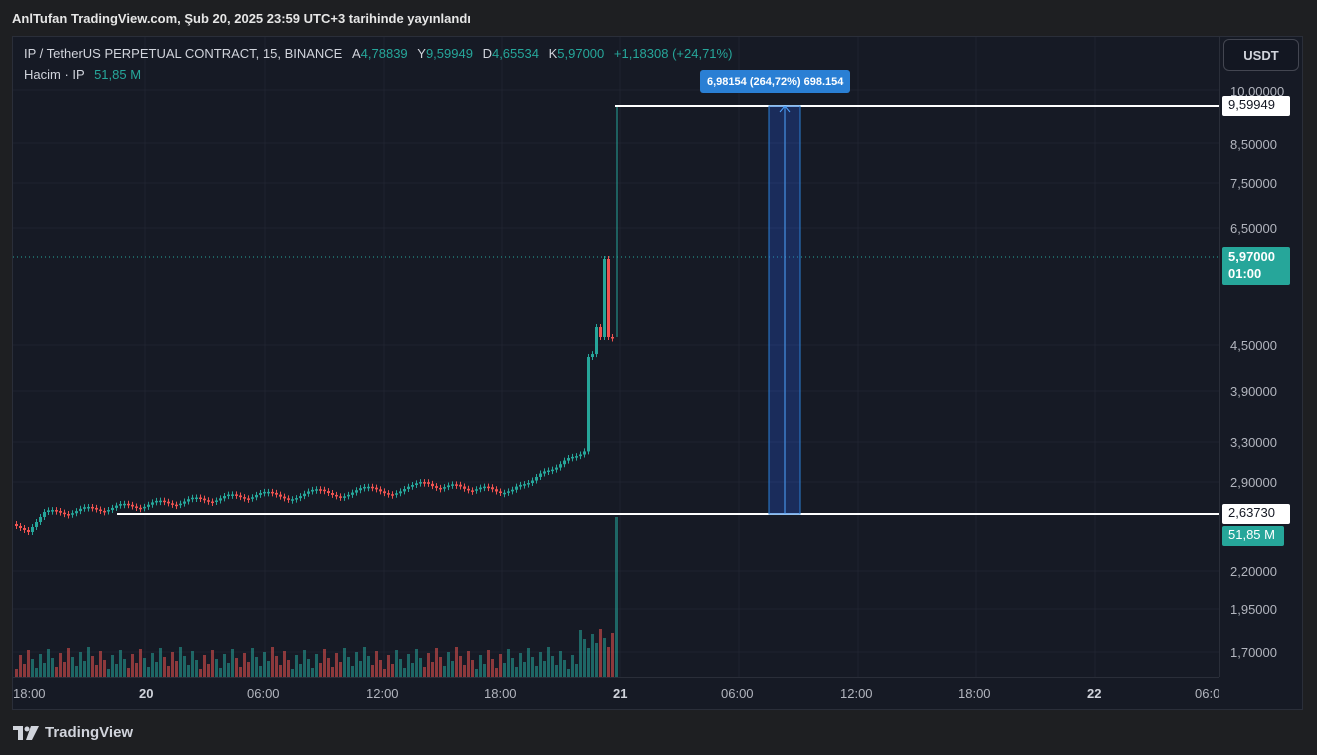 Image resolution: width=1317 pixels, height=755 pixels. Describe the element at coordinates (1257, 91) in the screenshot. I see `price-tick: 10,00000` at that location.